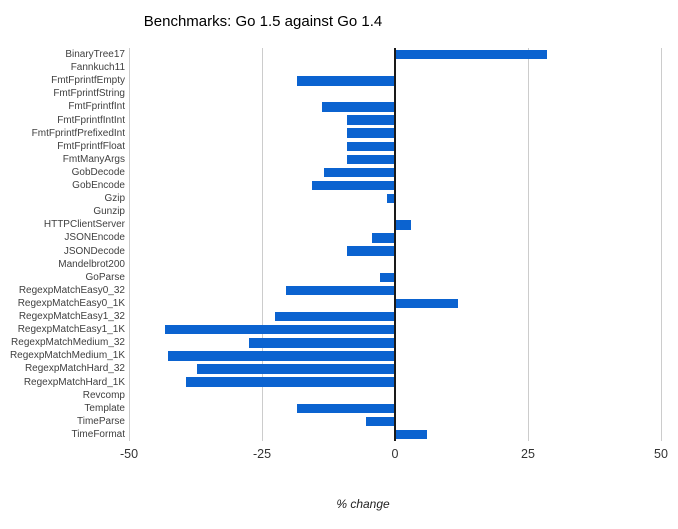 The width and height of the screenshot is (678, 529). Describe the element at coordinates (370, 120) in the screenshot. I see `bar-FmtFprintfIntInt` at that location.